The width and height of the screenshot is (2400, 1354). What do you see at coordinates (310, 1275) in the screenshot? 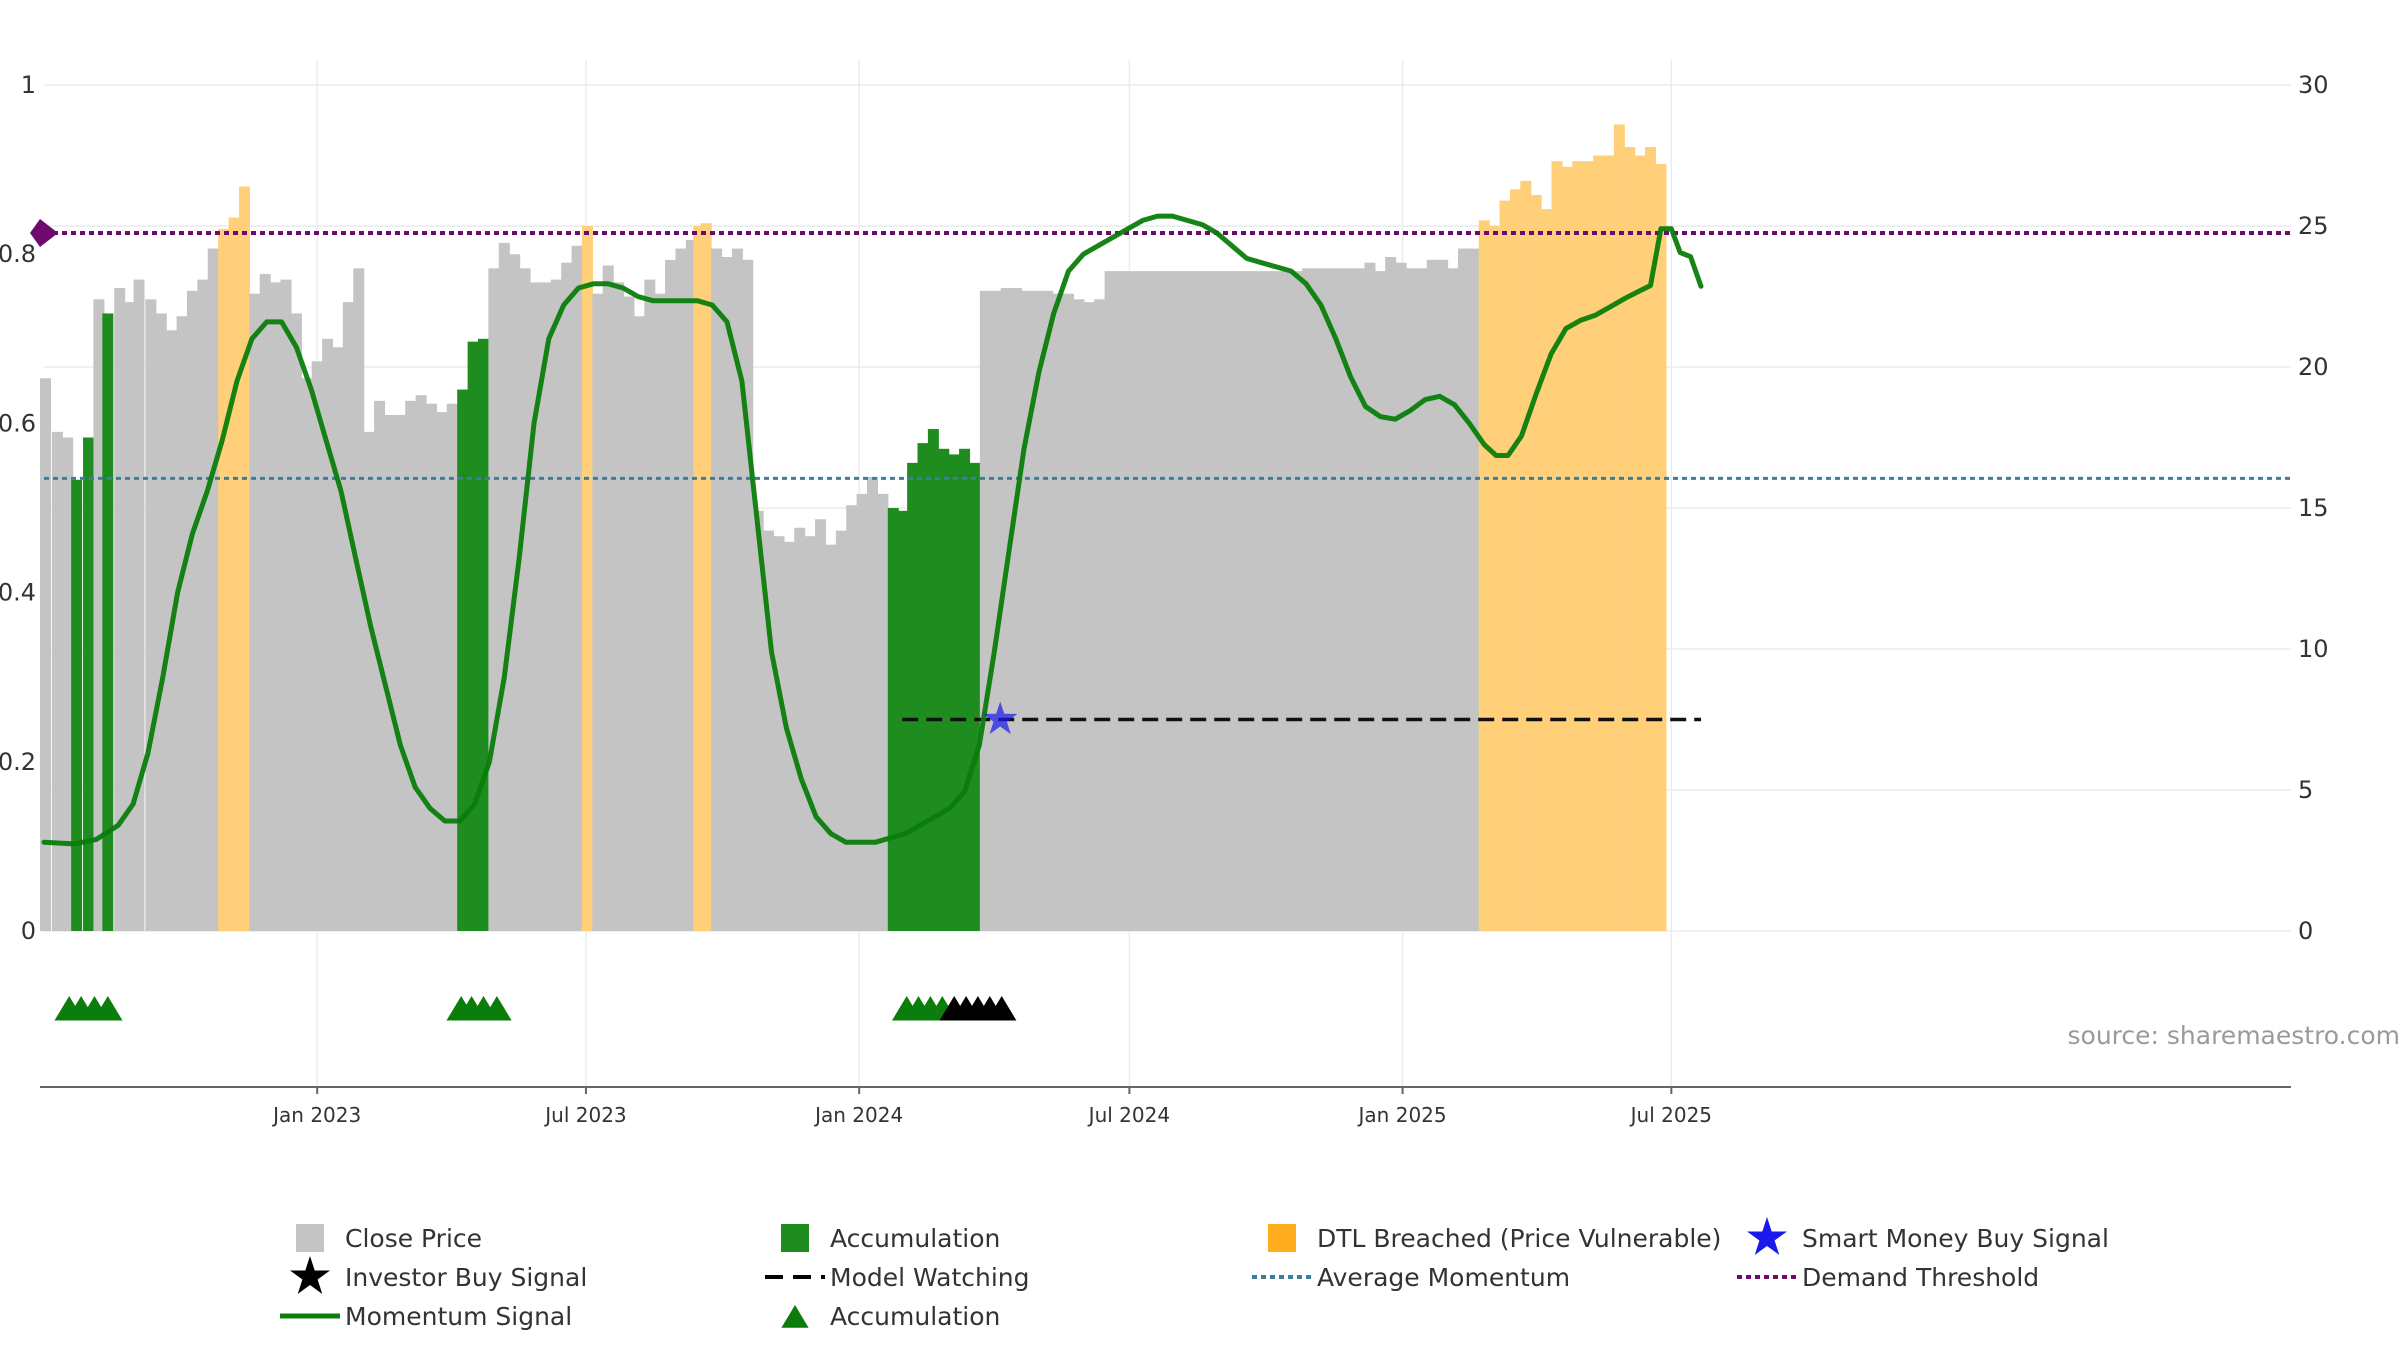
I see `legend-symbol-black-star` at bounding box center [310, 1275].